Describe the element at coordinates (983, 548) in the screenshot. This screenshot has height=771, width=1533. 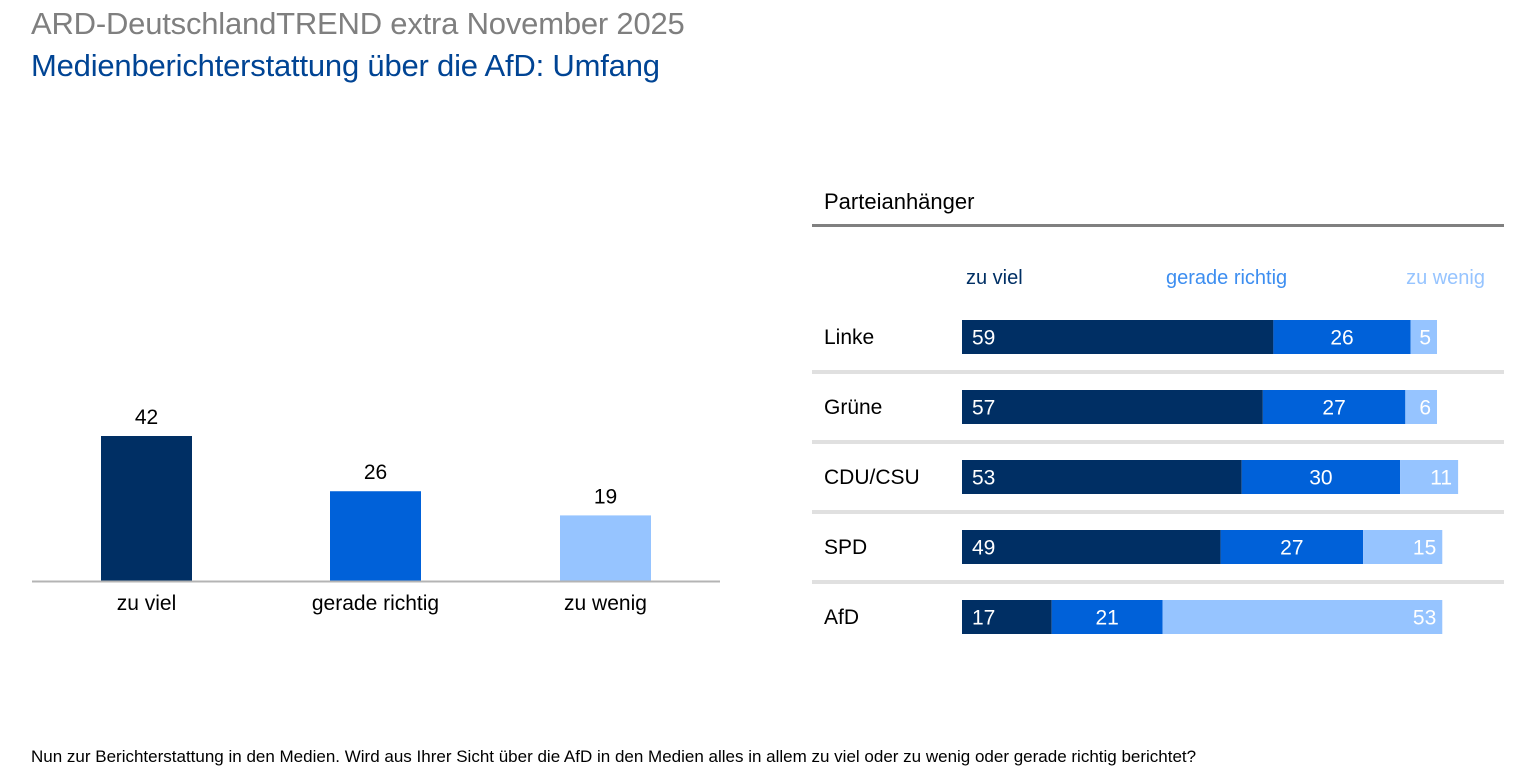
I see `segment-value-label: 49` at that location.